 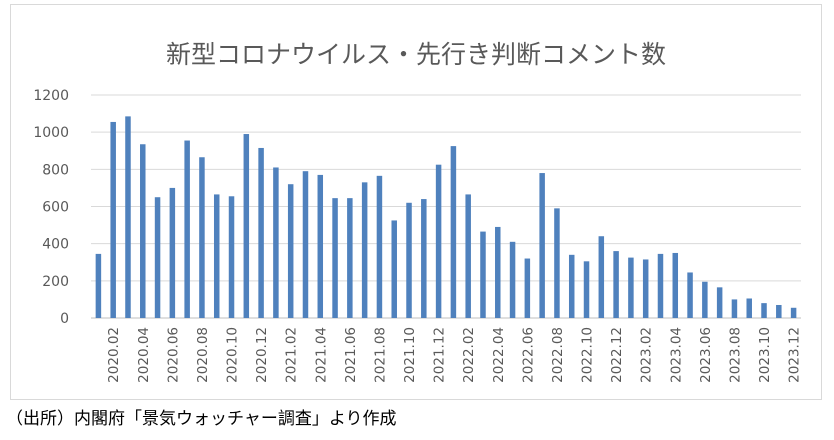 What do you see at coordinates (588, 355) in the screenshot?
I see `x-tick-label: 2022.10` at bounding box center [588, 355].